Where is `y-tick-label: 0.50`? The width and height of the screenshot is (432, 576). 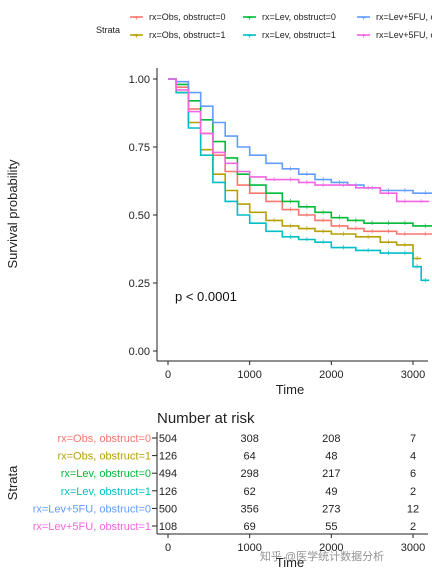
y-tick-label: 0.50 is located at coordinates (139, 216).